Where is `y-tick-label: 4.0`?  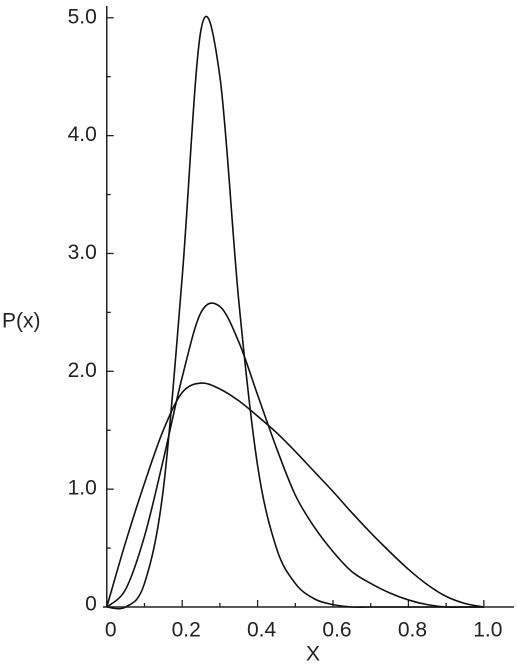
y-tick-label: 4.0 is located at coordinates (82, 134).